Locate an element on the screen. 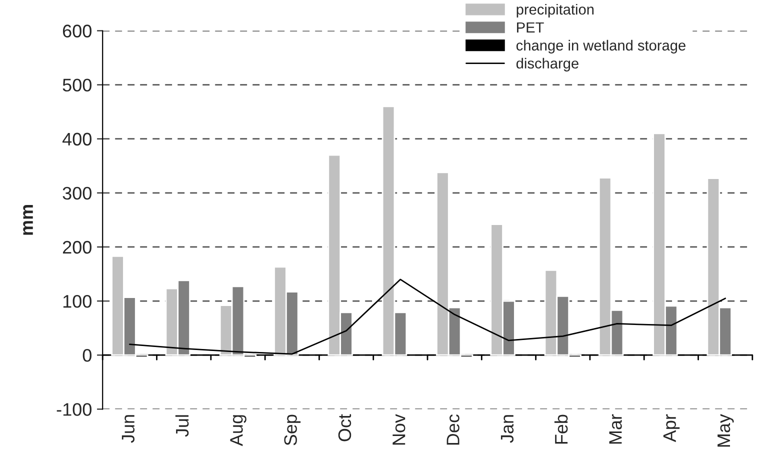 The image size is (760, 473). y-tick-label: 0 is located at coordinates (87, 355).